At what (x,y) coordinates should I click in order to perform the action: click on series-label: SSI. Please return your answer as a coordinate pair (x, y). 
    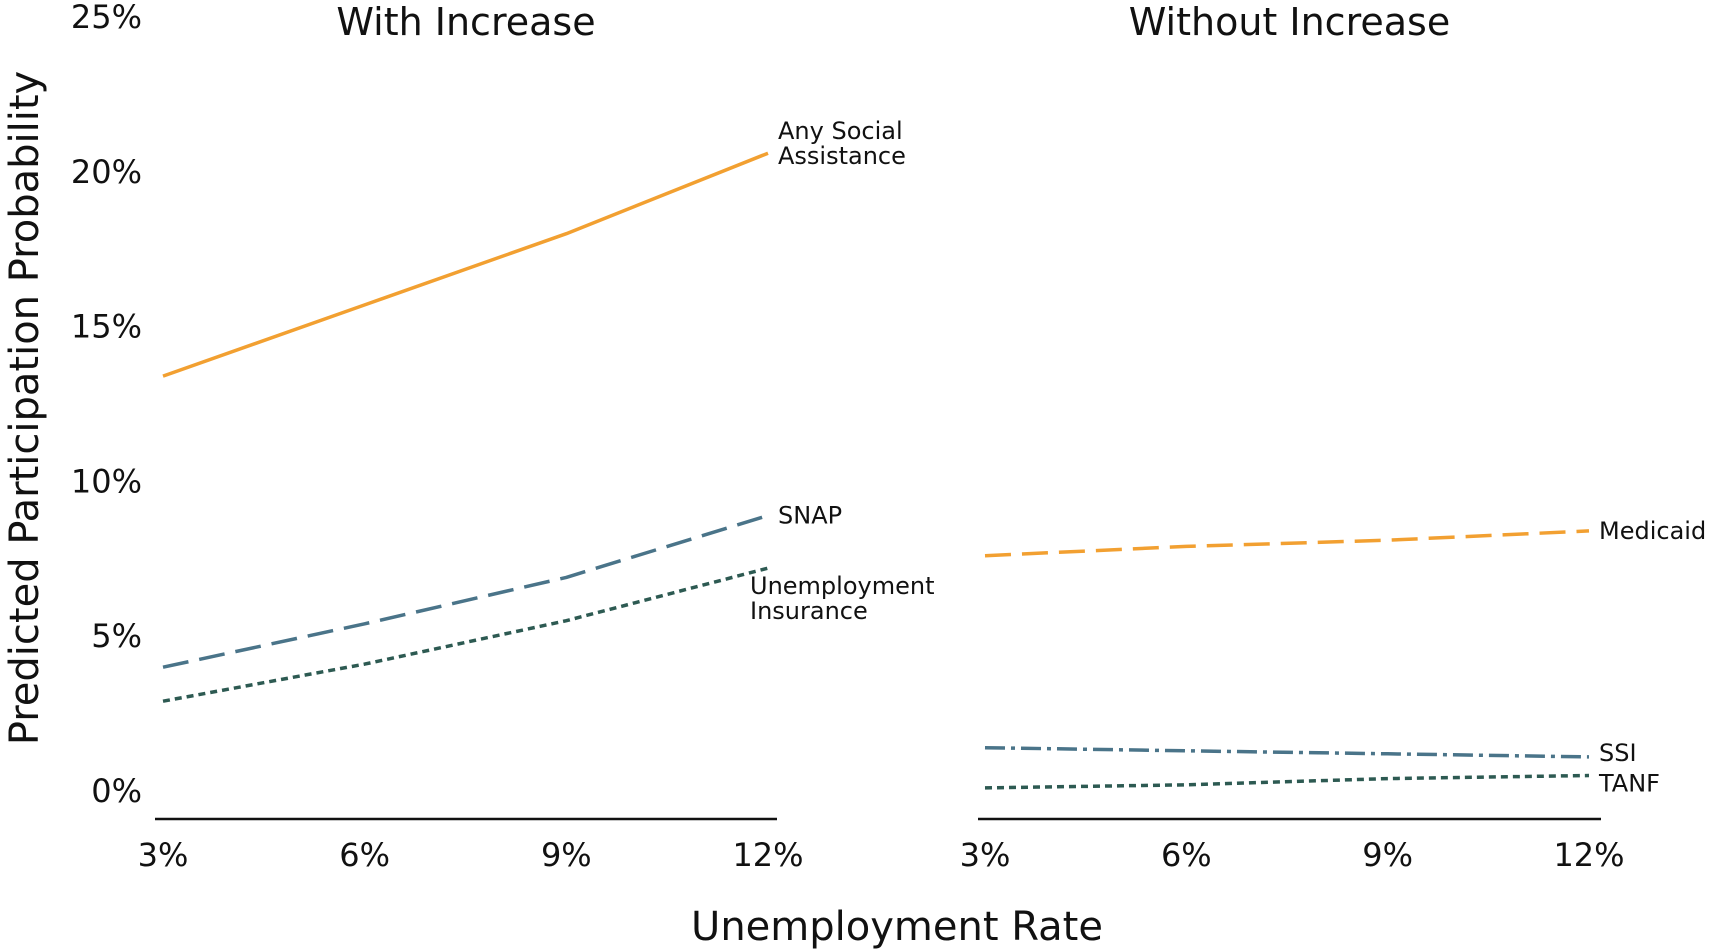
    Looking at the image, I should click on (1618, 753).